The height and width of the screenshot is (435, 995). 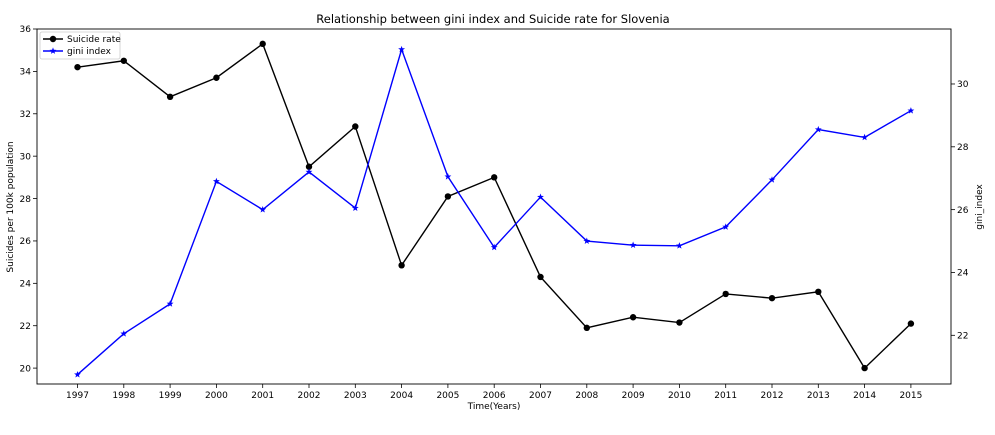 What do you see at coordinates (11, 206) in the screenshot?
I see `y-axis-left-label: Suicides per 100k population` at bounding box center [11, 206].